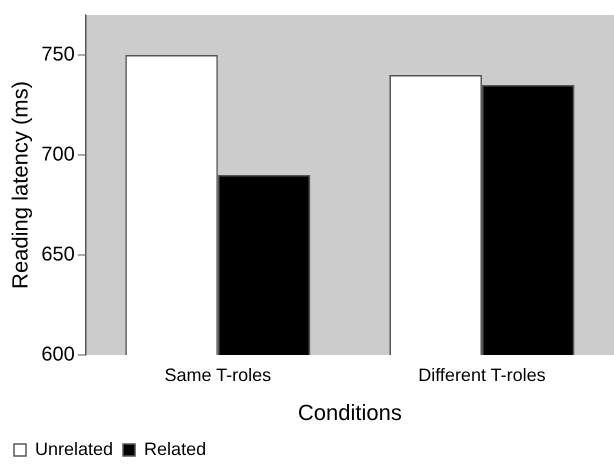 Image resolution: width=614 pixels, height=469 pixels. I want to click on y-tick-label: 750, so click(58, 55).